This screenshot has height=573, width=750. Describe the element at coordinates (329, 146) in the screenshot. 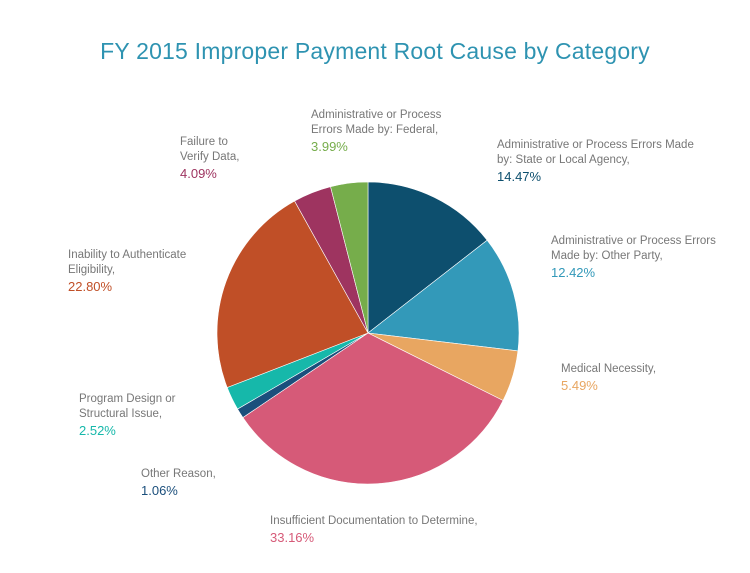

I see `label-percent: 3.99%` at that location.